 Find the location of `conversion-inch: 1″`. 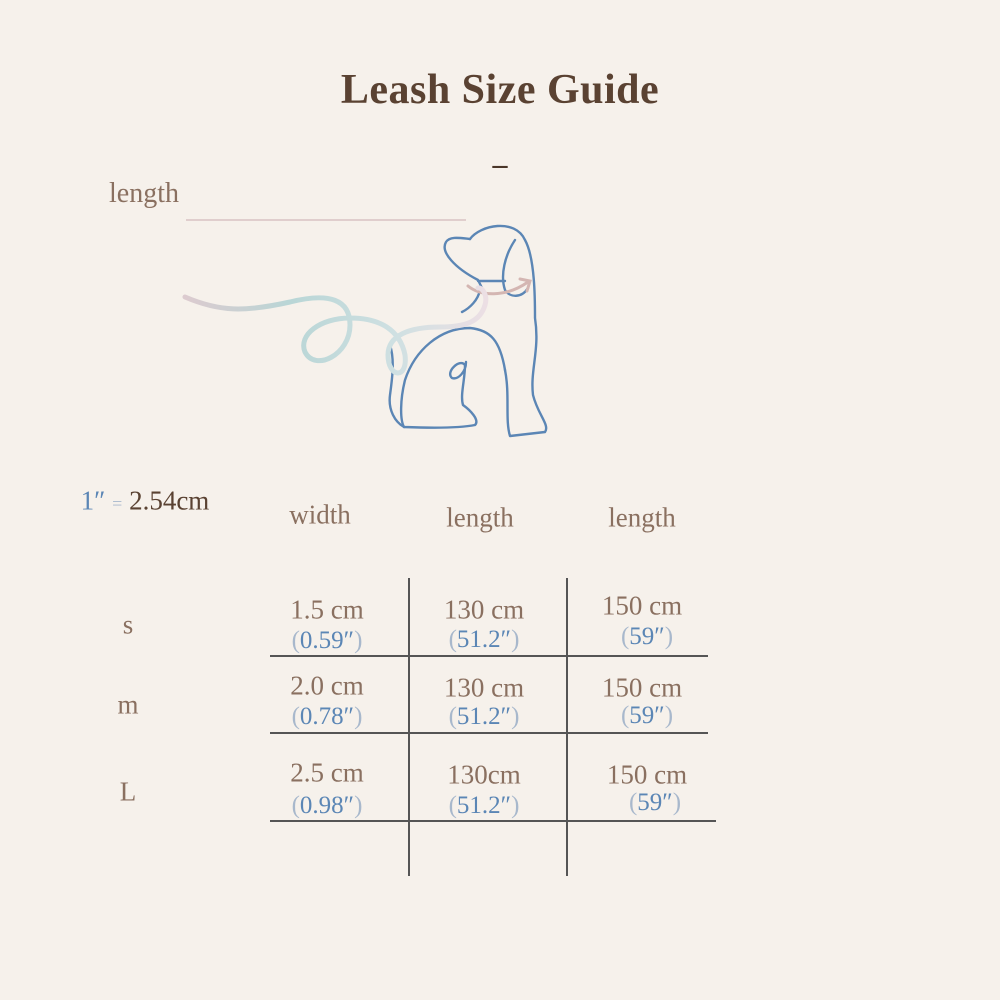

conversion-inch: 1″ is located at coordinates (93, 500).